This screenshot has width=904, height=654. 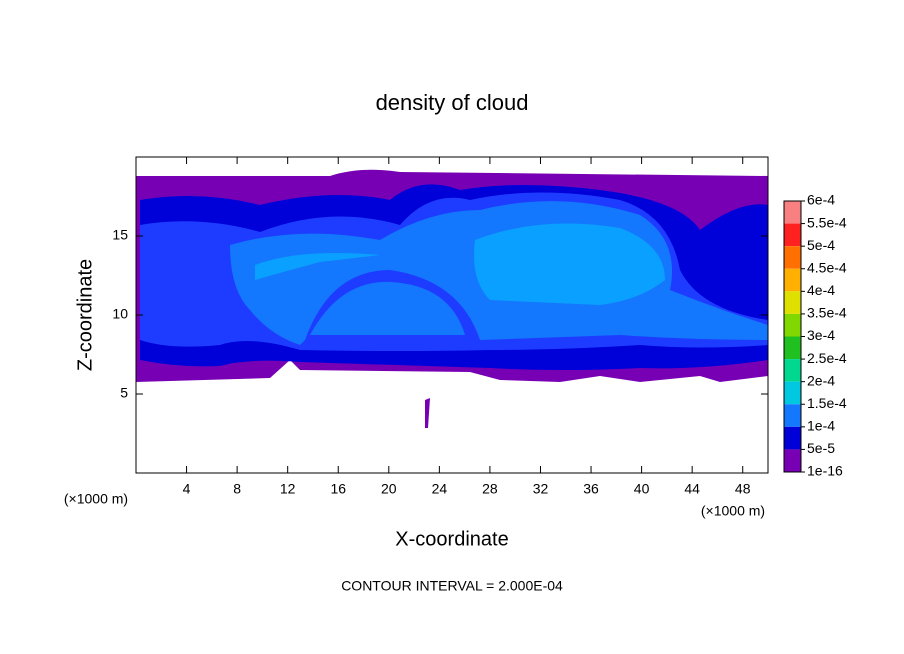 I want to click on x-tick-label: 12, so click(x=288, y=489).